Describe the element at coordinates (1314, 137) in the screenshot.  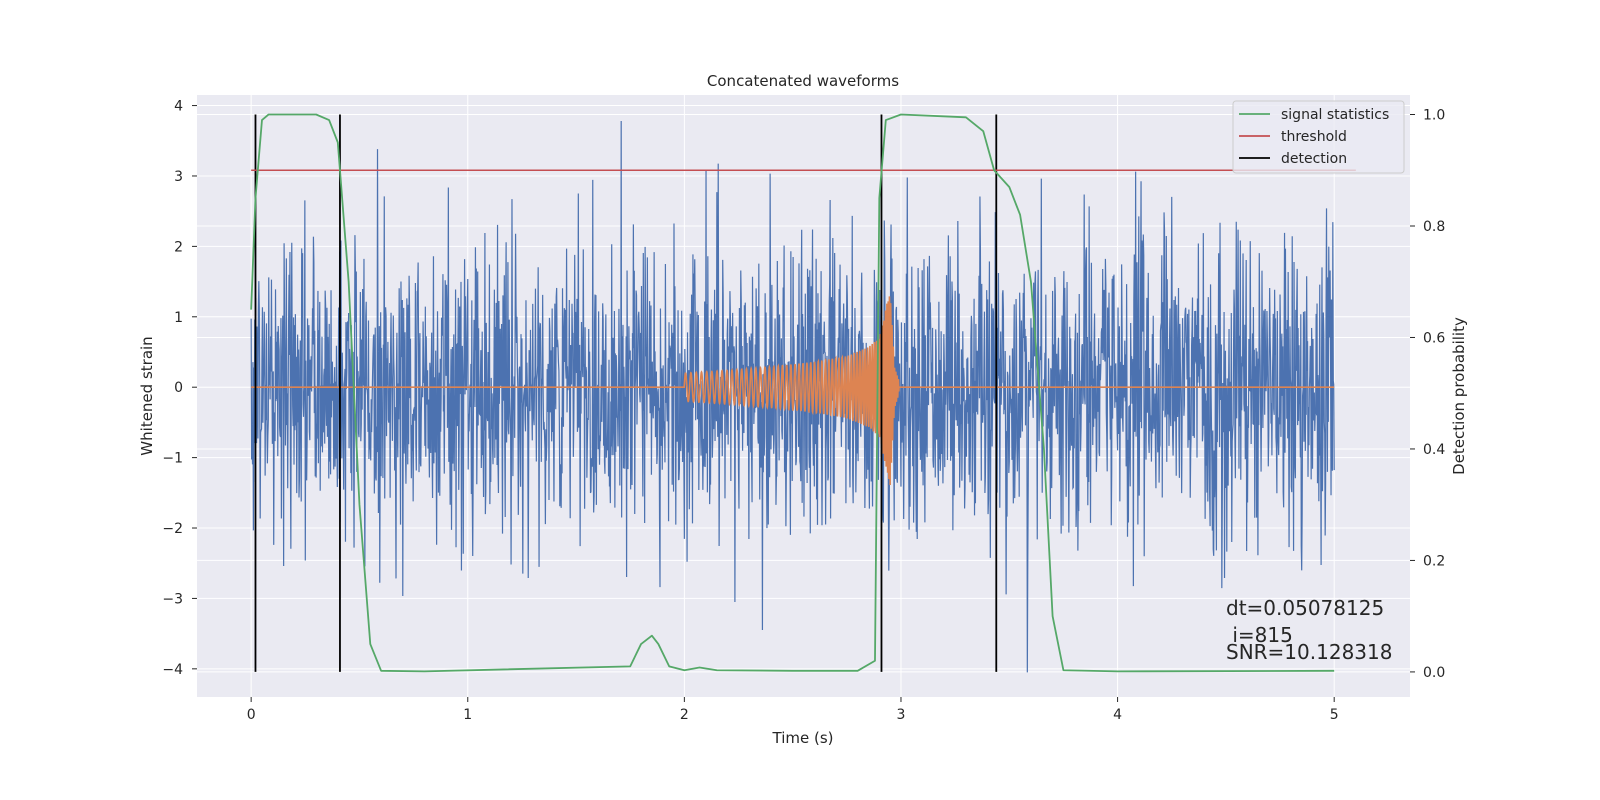
I see `legend-label-threshold: threshold` at that location.